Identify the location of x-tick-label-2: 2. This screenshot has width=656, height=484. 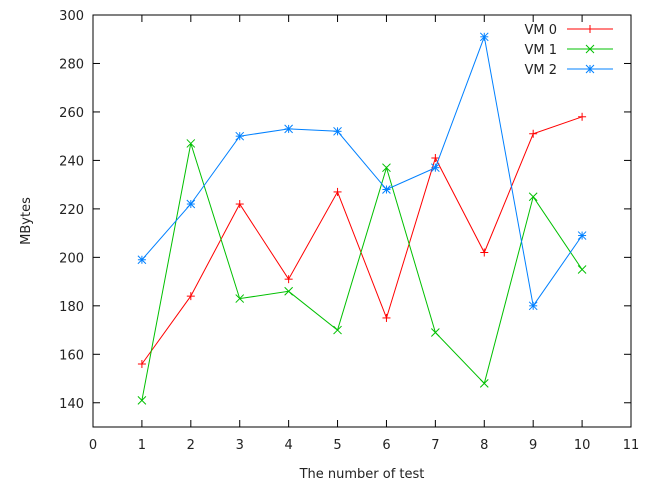
(191, 445).